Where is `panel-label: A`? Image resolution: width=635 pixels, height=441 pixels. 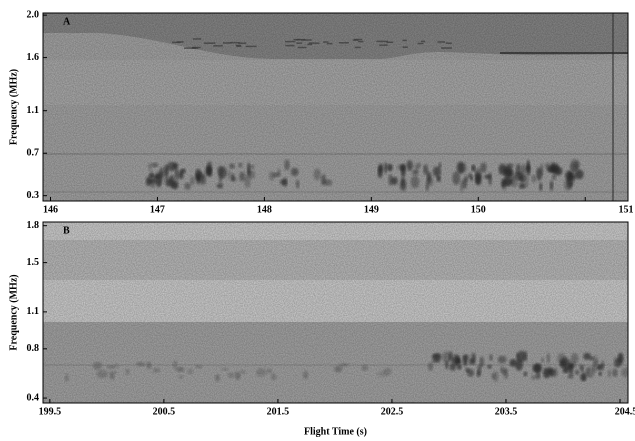
panel-label: A is located at coordinates (67, 21).